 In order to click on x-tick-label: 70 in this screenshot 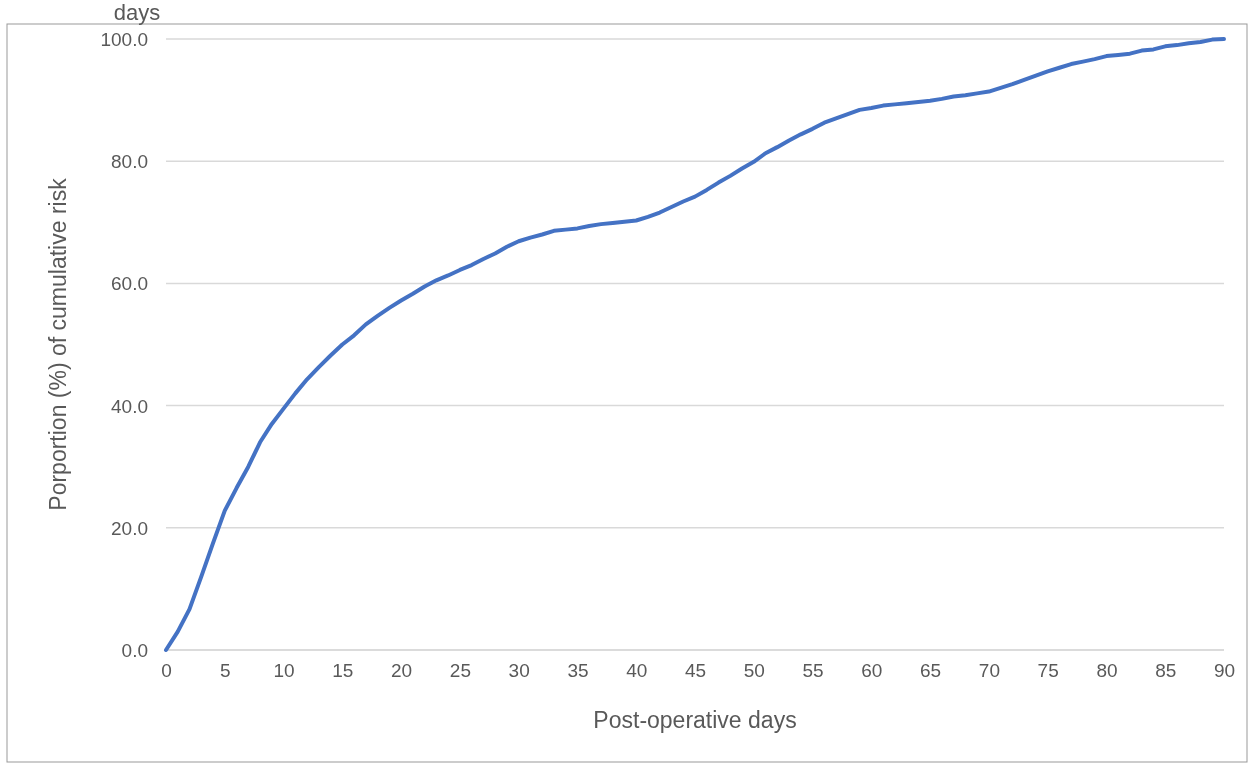, I will do `click(989, 671)`.